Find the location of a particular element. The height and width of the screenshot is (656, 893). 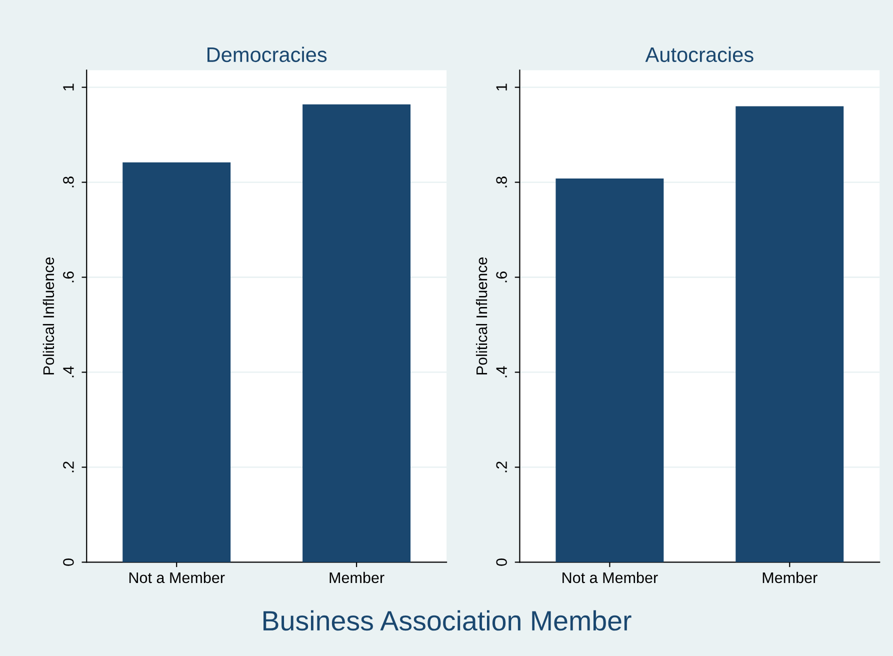

chart-title: Autocracies is located at coordinates (699, 54).